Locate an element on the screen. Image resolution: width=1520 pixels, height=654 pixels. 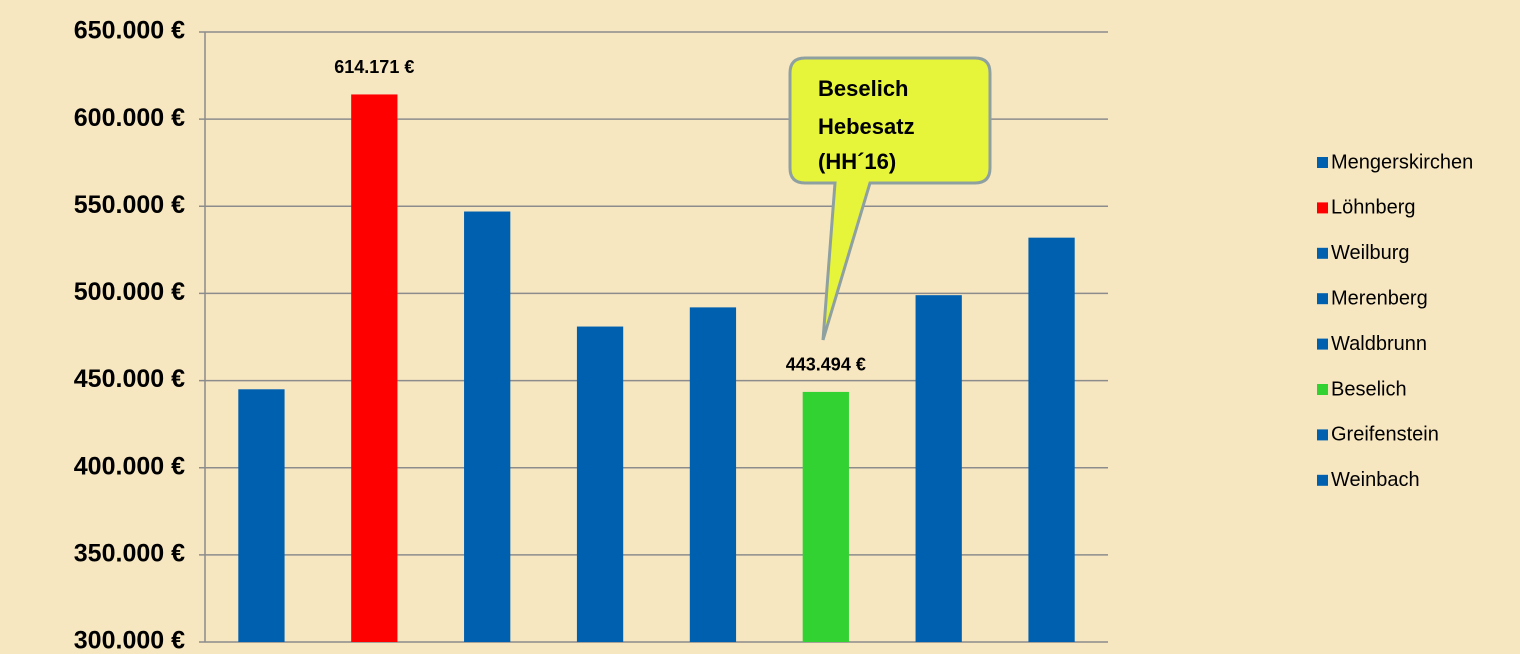
legend-label: Löhnberg is located at coordinates (1373, 208).